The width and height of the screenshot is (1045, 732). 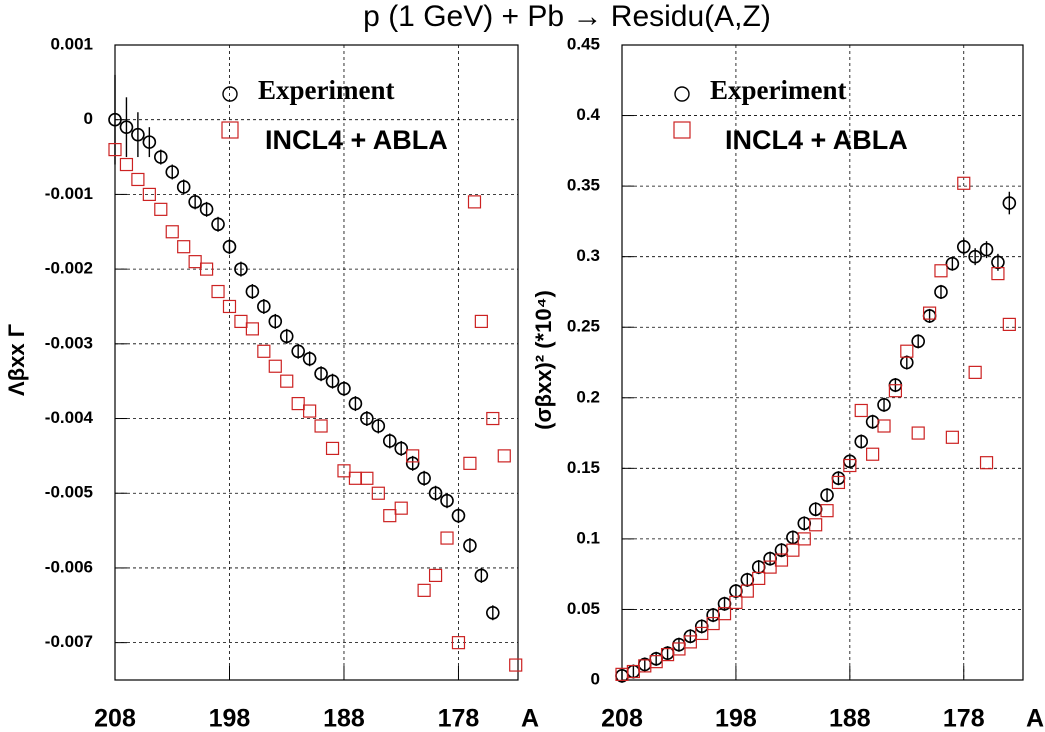 I want to click on x-tick-label: 188, so click(x=344, y=718).